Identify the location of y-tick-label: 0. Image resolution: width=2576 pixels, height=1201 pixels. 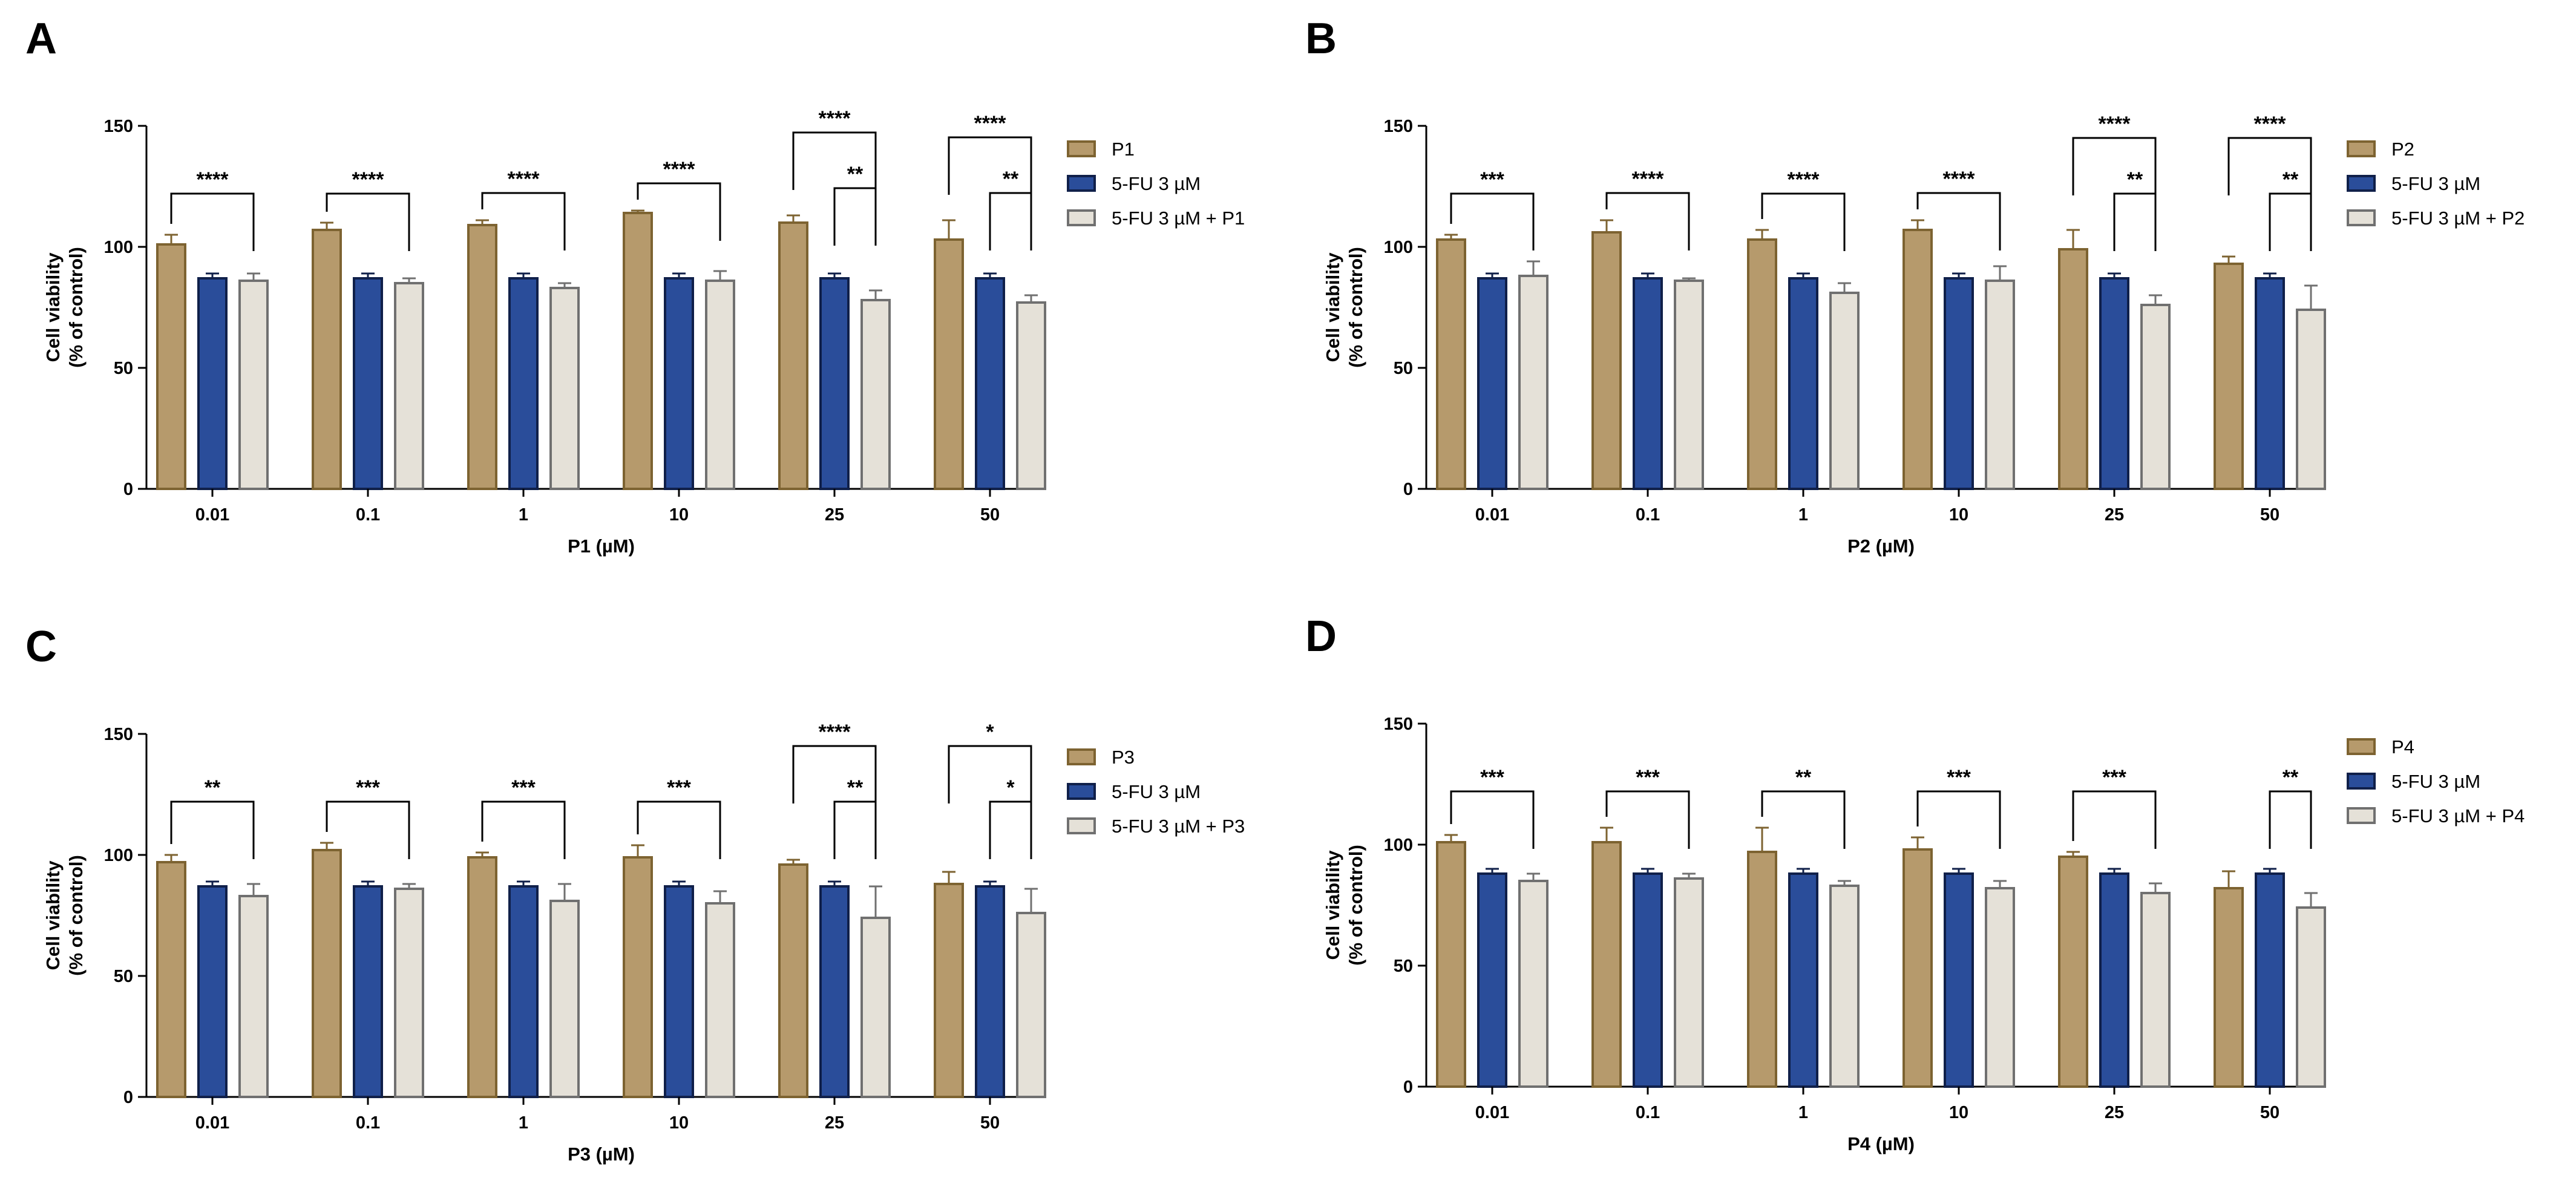
(128, 489).